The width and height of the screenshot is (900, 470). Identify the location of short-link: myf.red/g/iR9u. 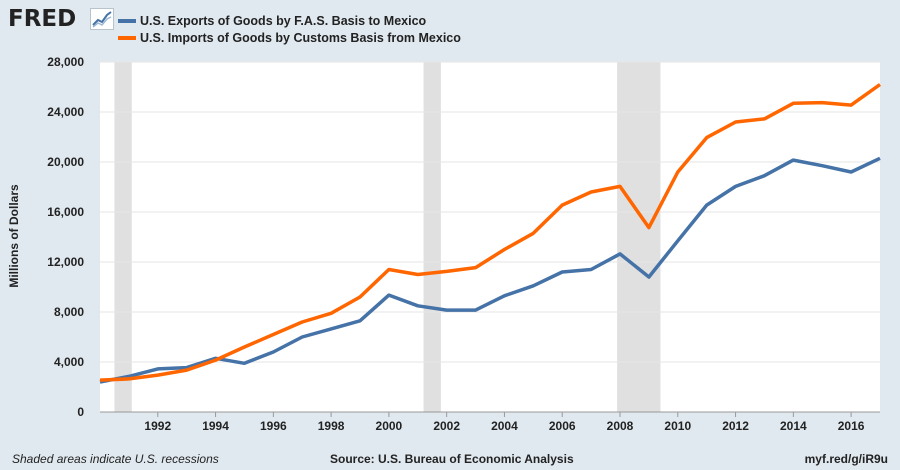
(846, 459).